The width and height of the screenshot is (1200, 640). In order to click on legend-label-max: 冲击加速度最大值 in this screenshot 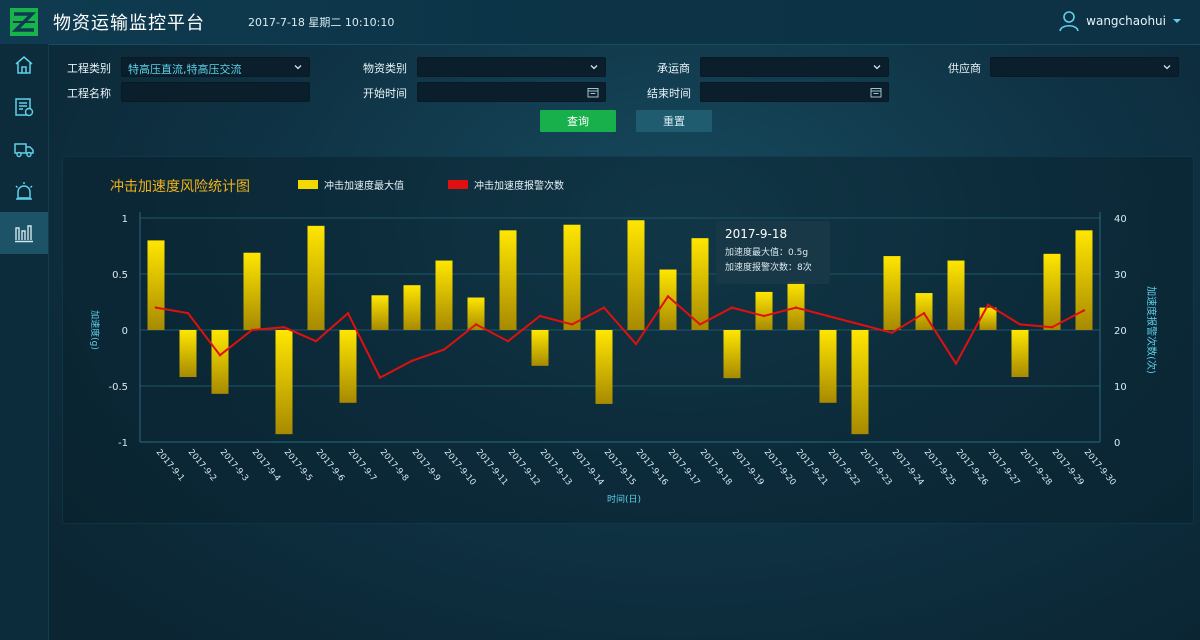, I will do `click(364, 186)`.